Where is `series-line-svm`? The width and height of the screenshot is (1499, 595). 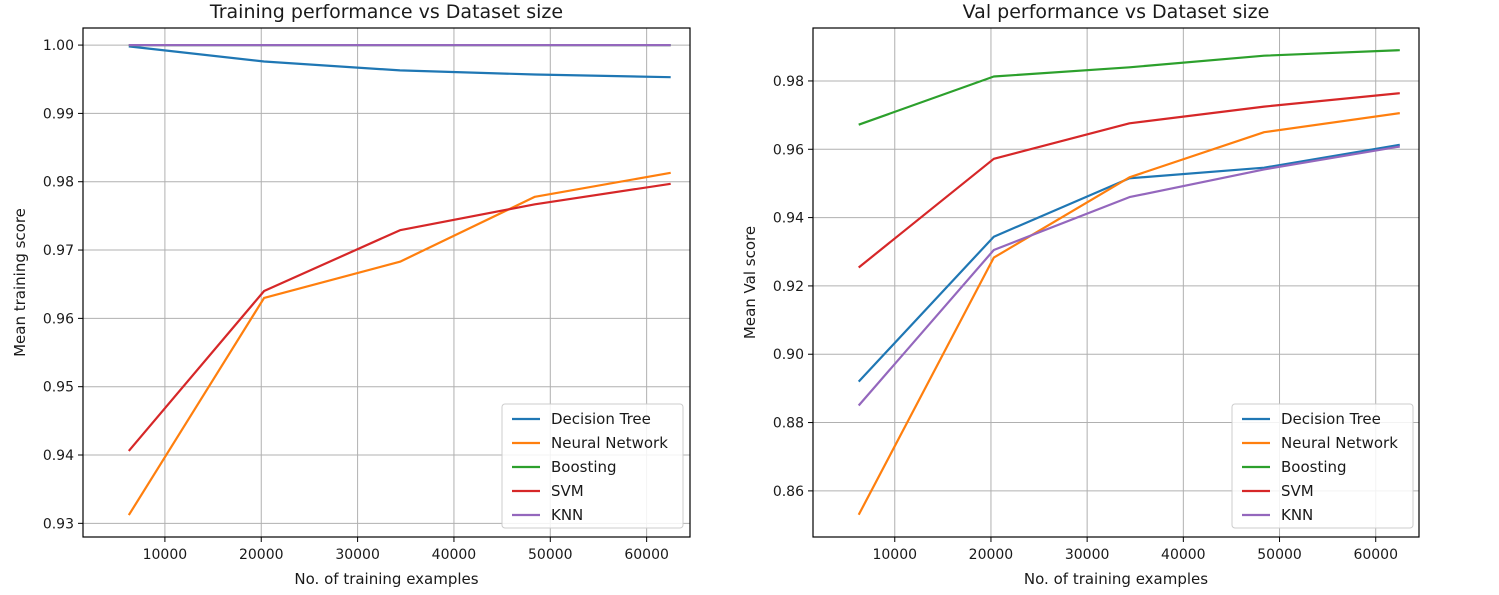
series-line-svm is located at coordinates (1129, 180).